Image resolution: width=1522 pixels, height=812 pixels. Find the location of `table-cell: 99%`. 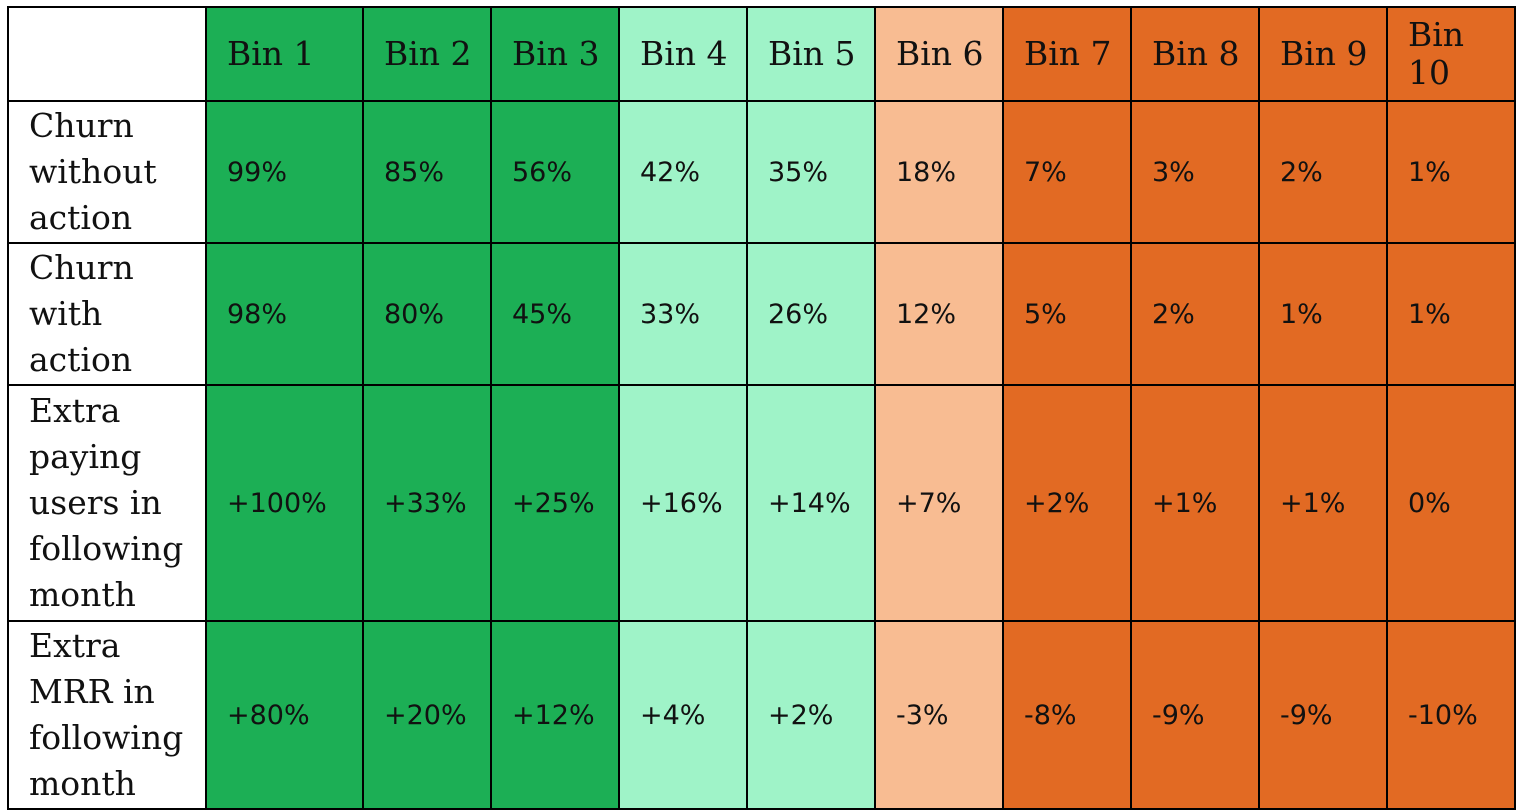

table-cell: 99% is located at coordinates (284, 172).